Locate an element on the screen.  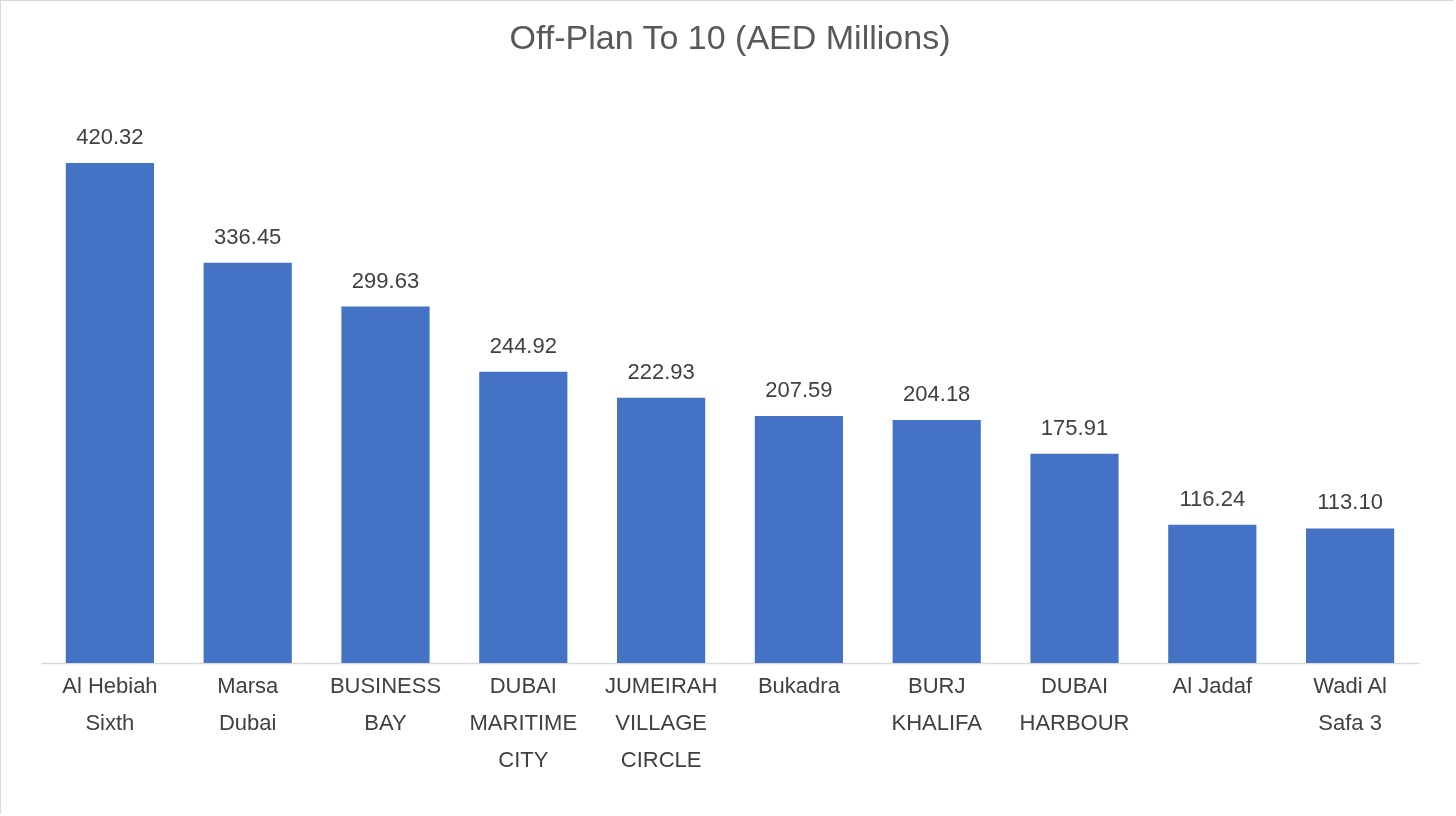
data-label: 207.59 is located at coordinates (799, 390).